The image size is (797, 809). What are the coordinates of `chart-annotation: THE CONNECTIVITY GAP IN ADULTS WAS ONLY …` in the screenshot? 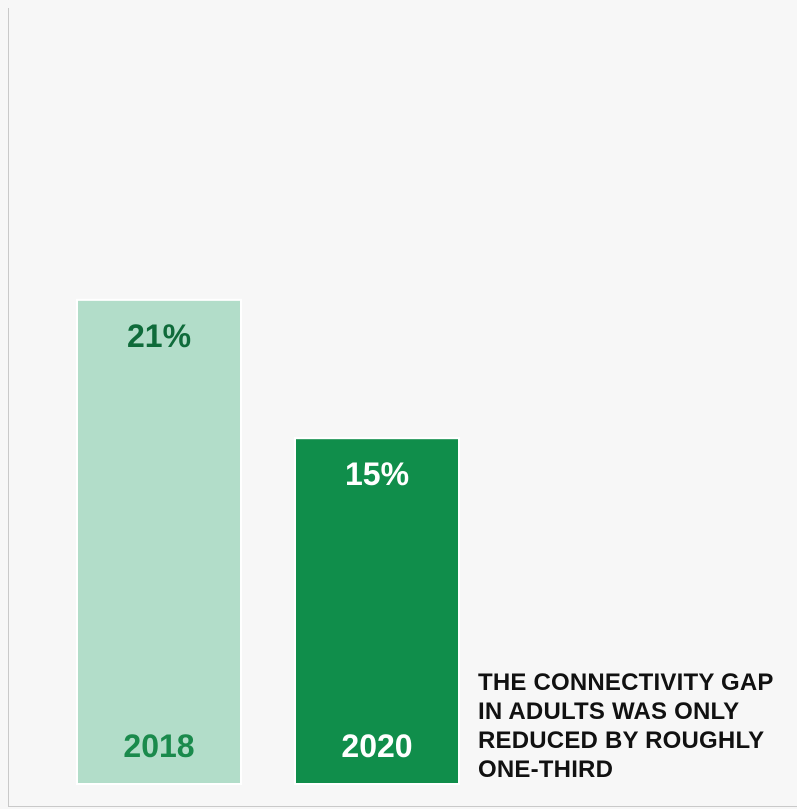 It's located at (626, 726).